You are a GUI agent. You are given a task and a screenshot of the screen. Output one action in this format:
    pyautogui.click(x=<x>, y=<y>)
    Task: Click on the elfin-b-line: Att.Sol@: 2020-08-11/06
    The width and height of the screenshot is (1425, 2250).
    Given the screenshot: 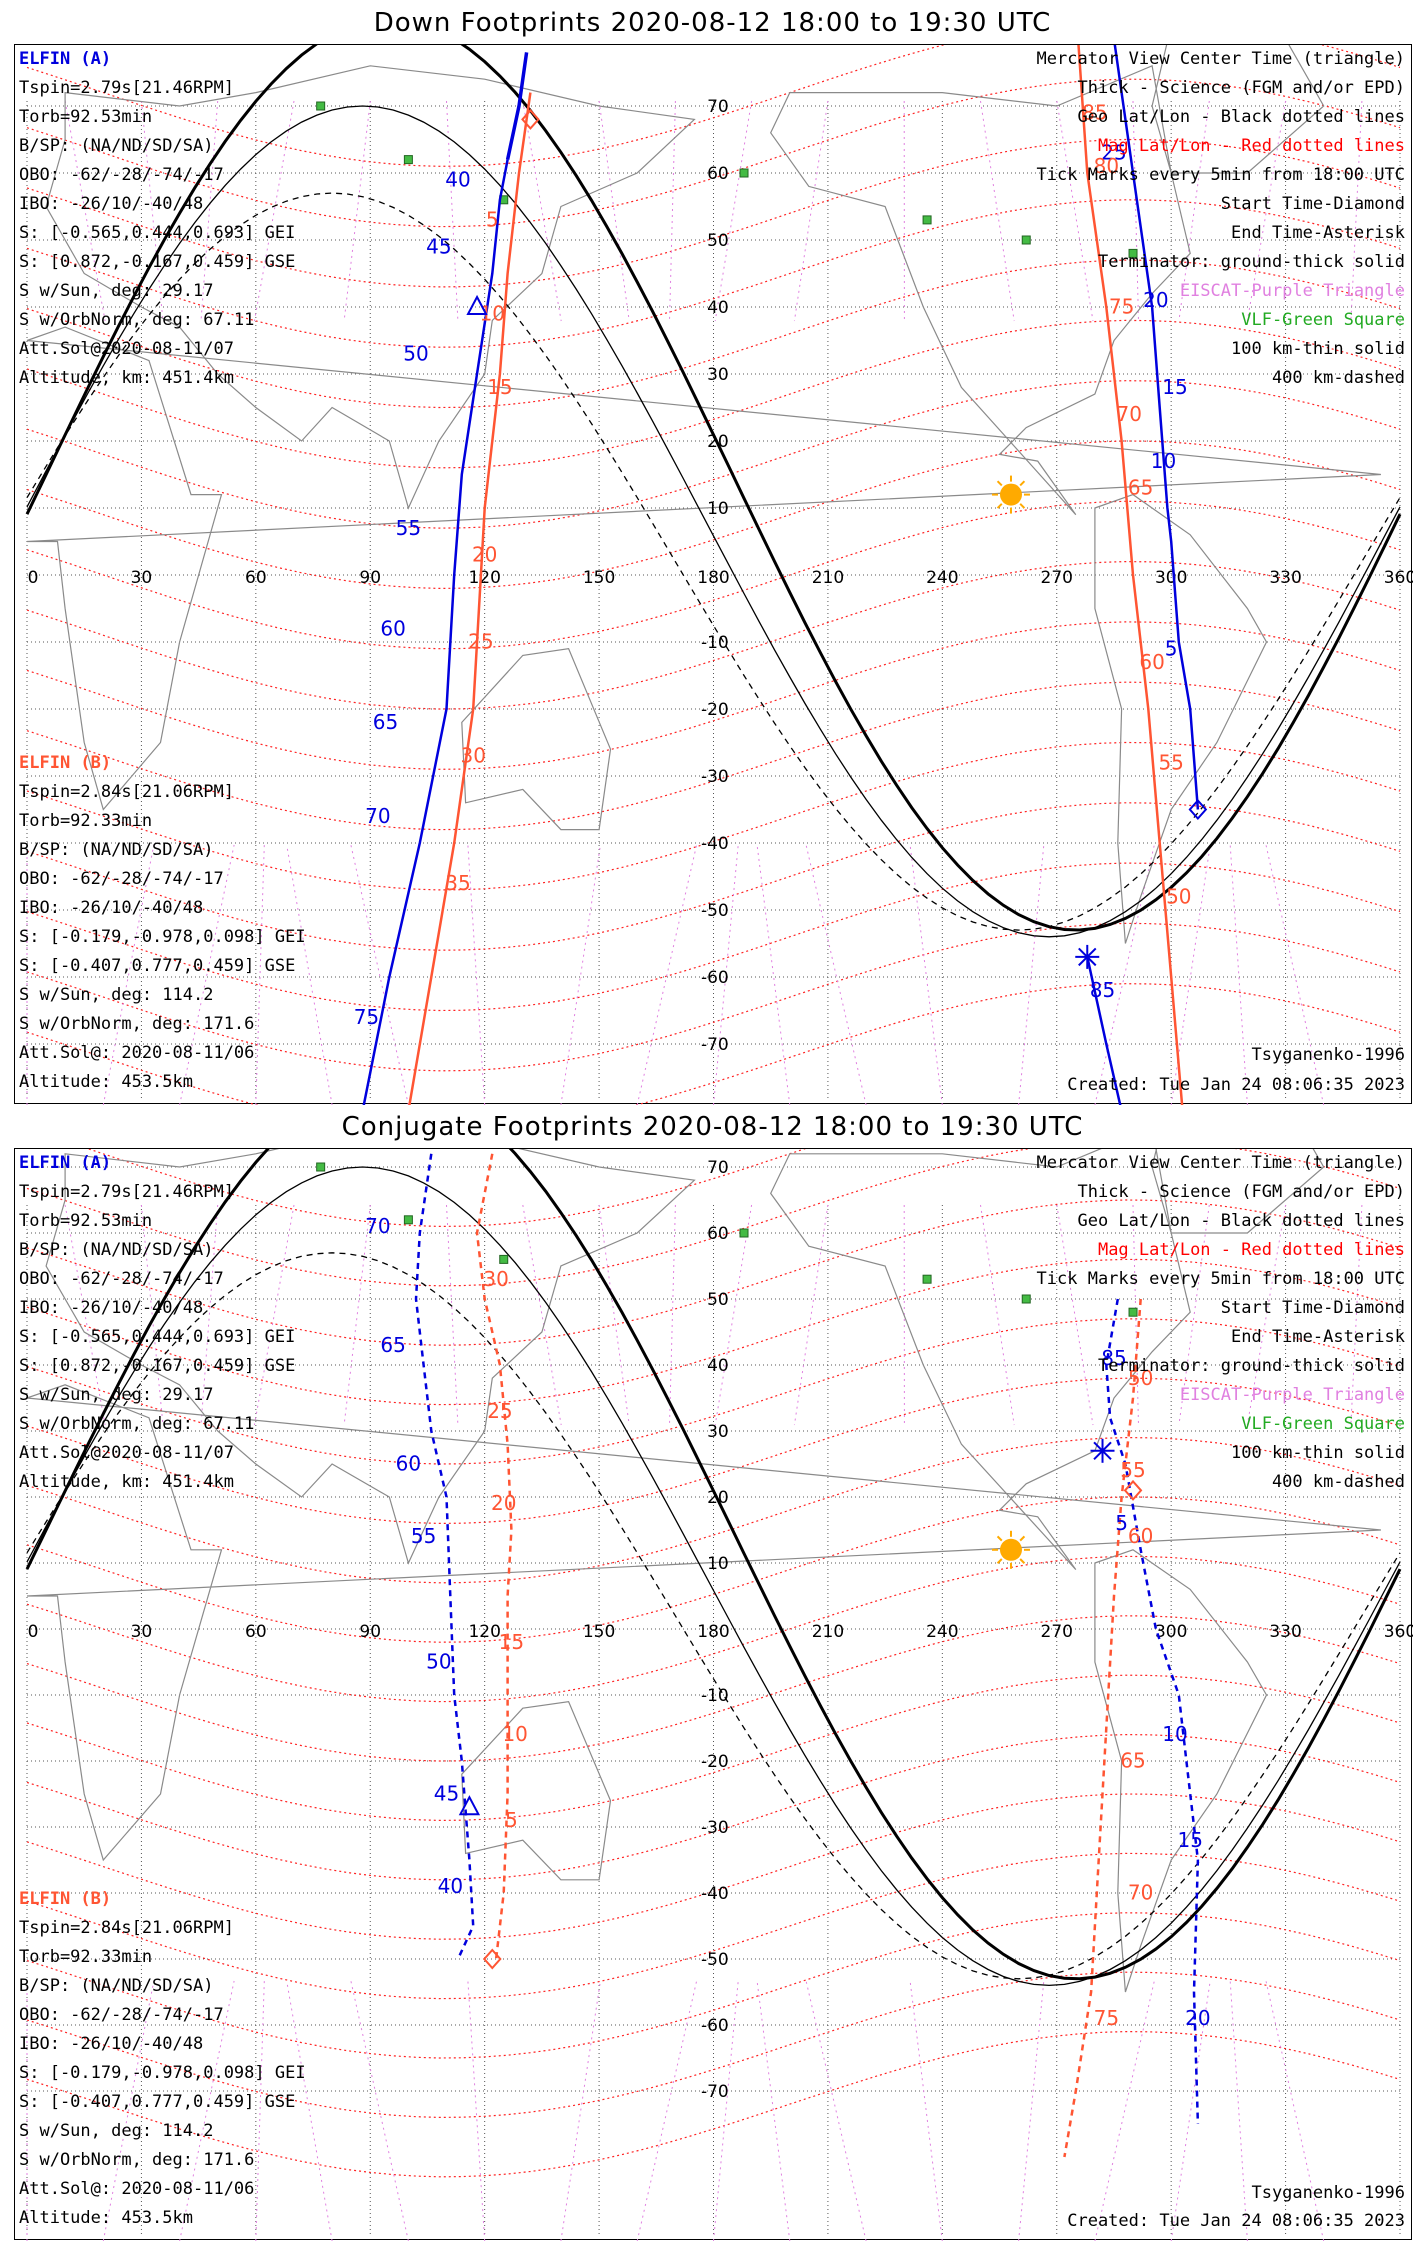 What is the action you would take?
    pyautogui.click(x=137, y=2189)
    